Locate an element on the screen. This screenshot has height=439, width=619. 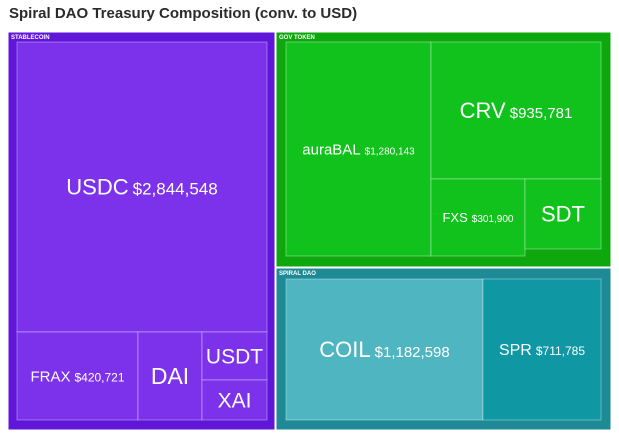
tile-name-coil: COIL is located at coordinates (344, 349).